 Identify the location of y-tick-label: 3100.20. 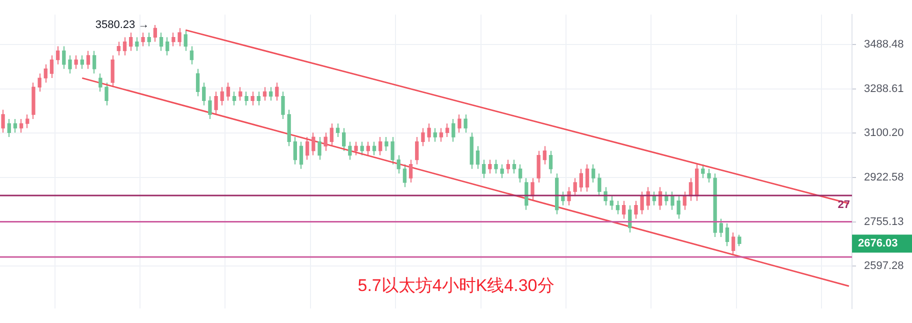
(884, 133).